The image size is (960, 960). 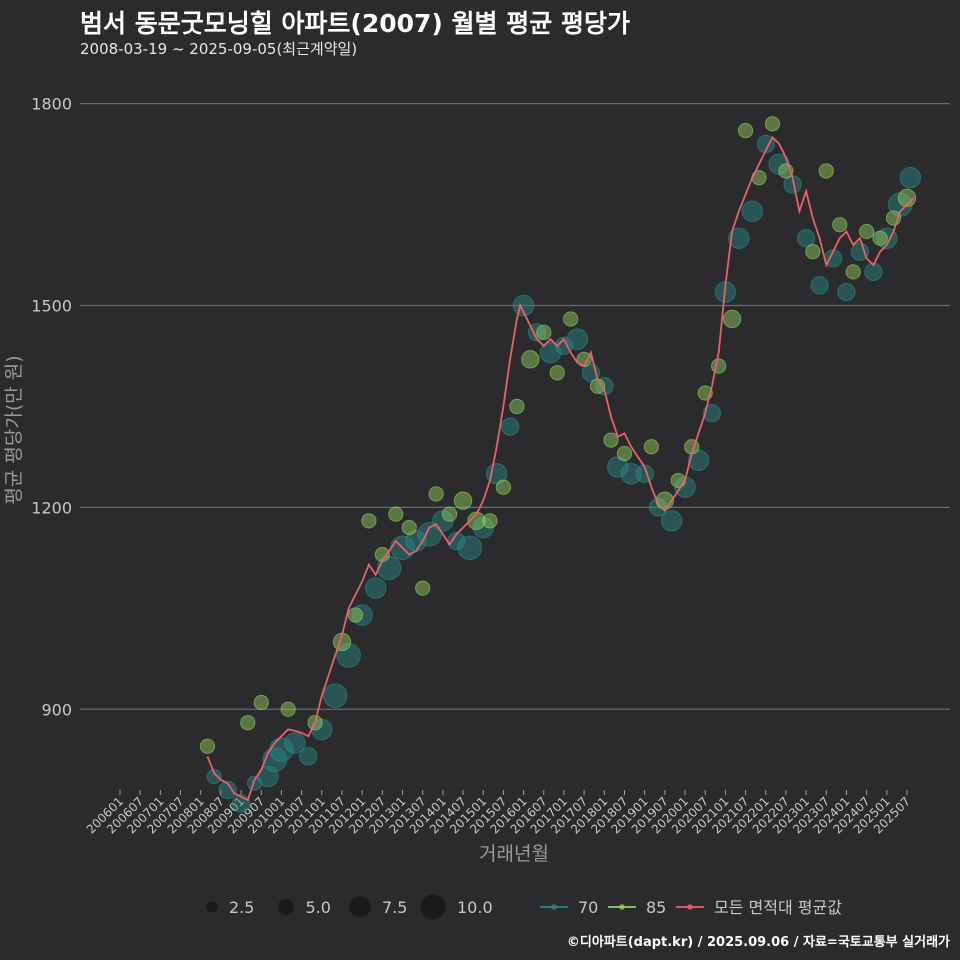 What do you see at coordinates (56, 709) in the screenshot?
I see `y-tick-label: 900` at bounding box center [56, 709].